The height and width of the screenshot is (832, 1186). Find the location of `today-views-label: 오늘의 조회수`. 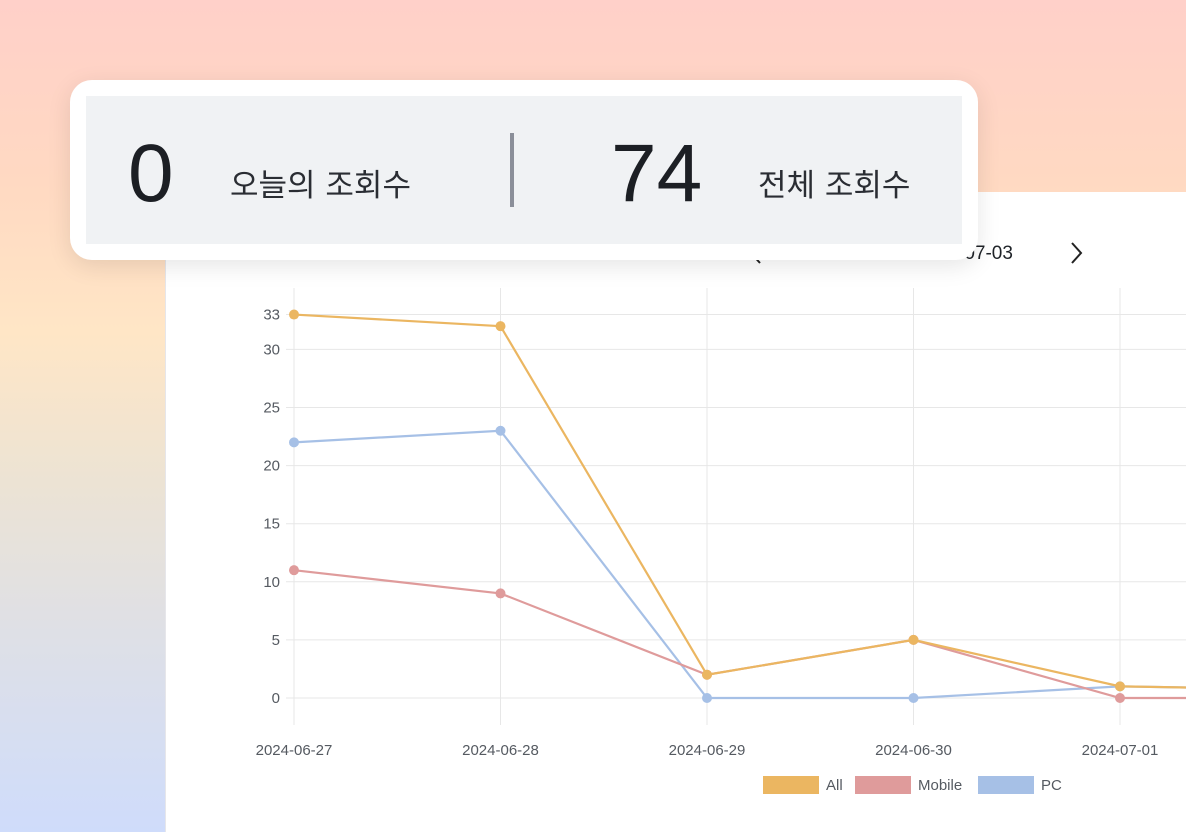

today-views-label: 오늘의 조회수 is located at coordinates (320, 186).